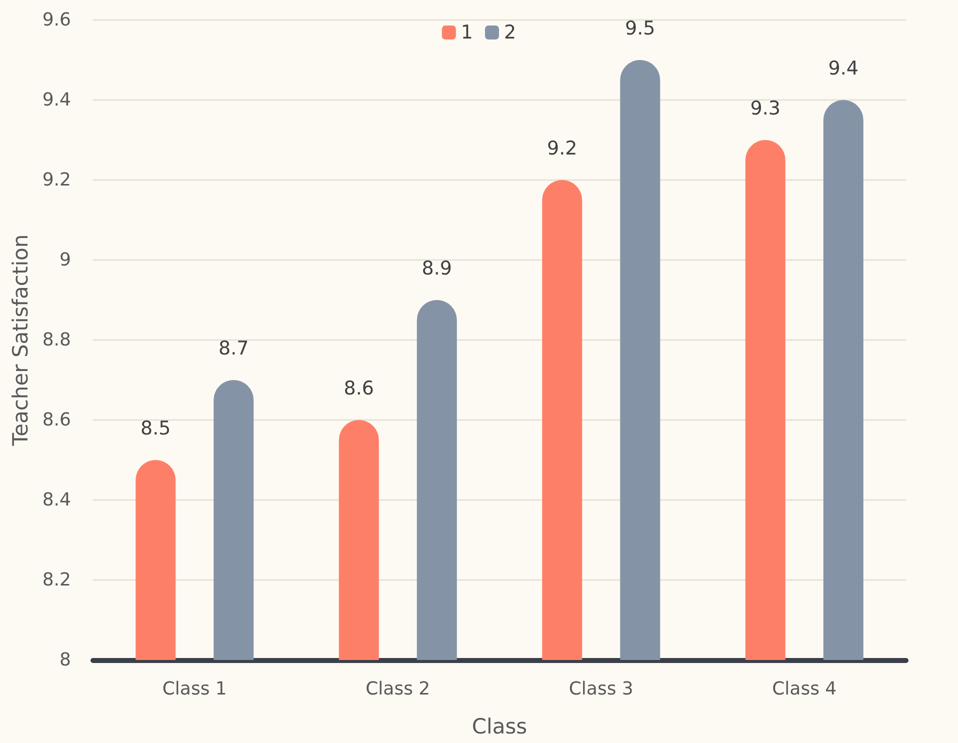 This screenshot has height=743, width=958. I want to click on y-axis-title: Teacher Satisfaction, so click(20, 340).